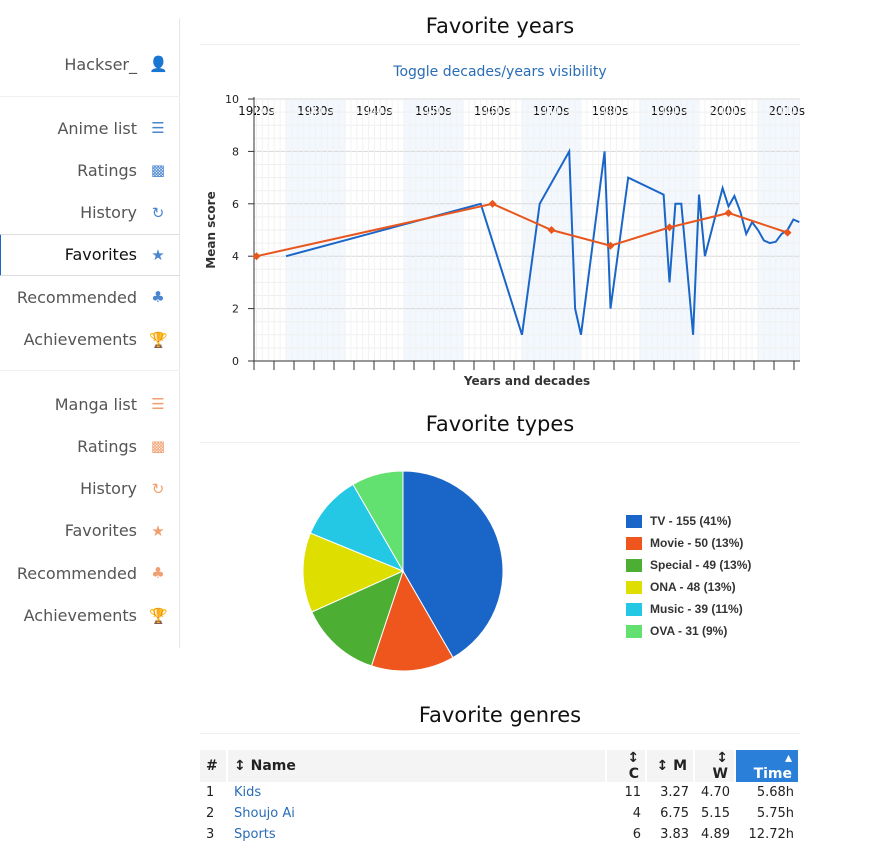 This screenshot has width=890, height=852. Describe the element at coordinates (680, 766) in the screenshot. I see `col-label: M` at that location.